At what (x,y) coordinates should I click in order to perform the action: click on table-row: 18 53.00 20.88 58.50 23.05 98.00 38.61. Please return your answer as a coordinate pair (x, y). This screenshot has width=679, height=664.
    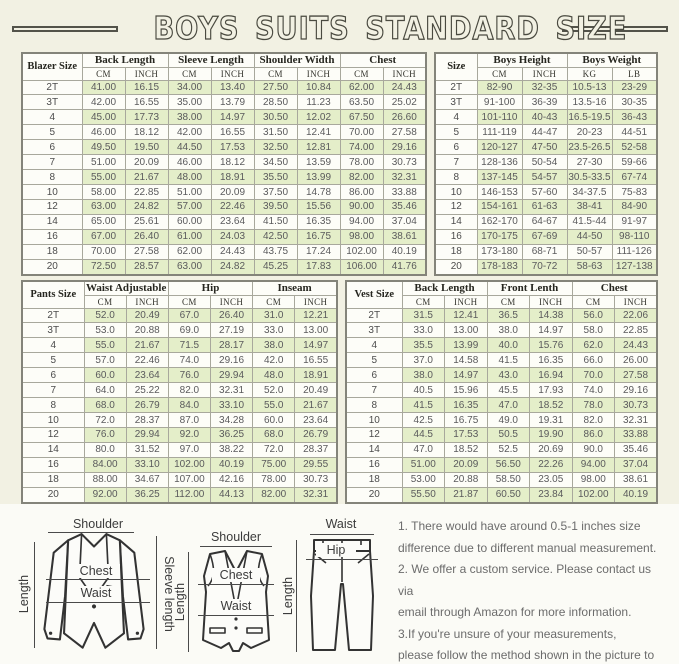
    Looking at the image, I should click on (501, 479).